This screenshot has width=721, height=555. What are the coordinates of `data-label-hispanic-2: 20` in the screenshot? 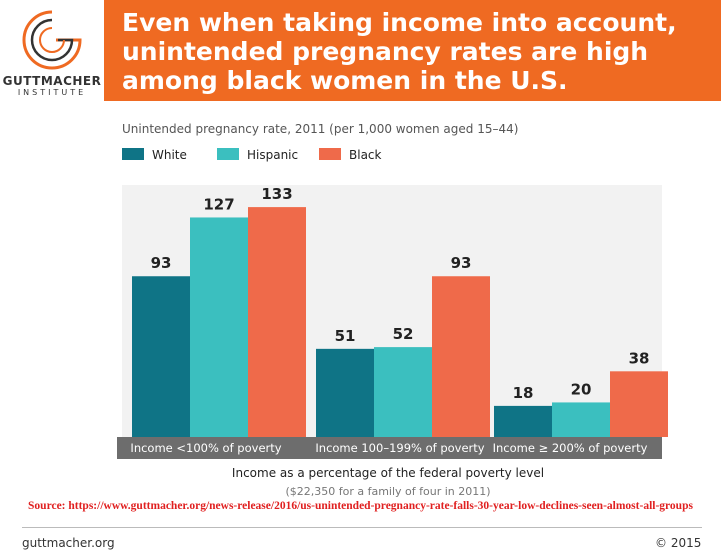 It's located at (581, 389).